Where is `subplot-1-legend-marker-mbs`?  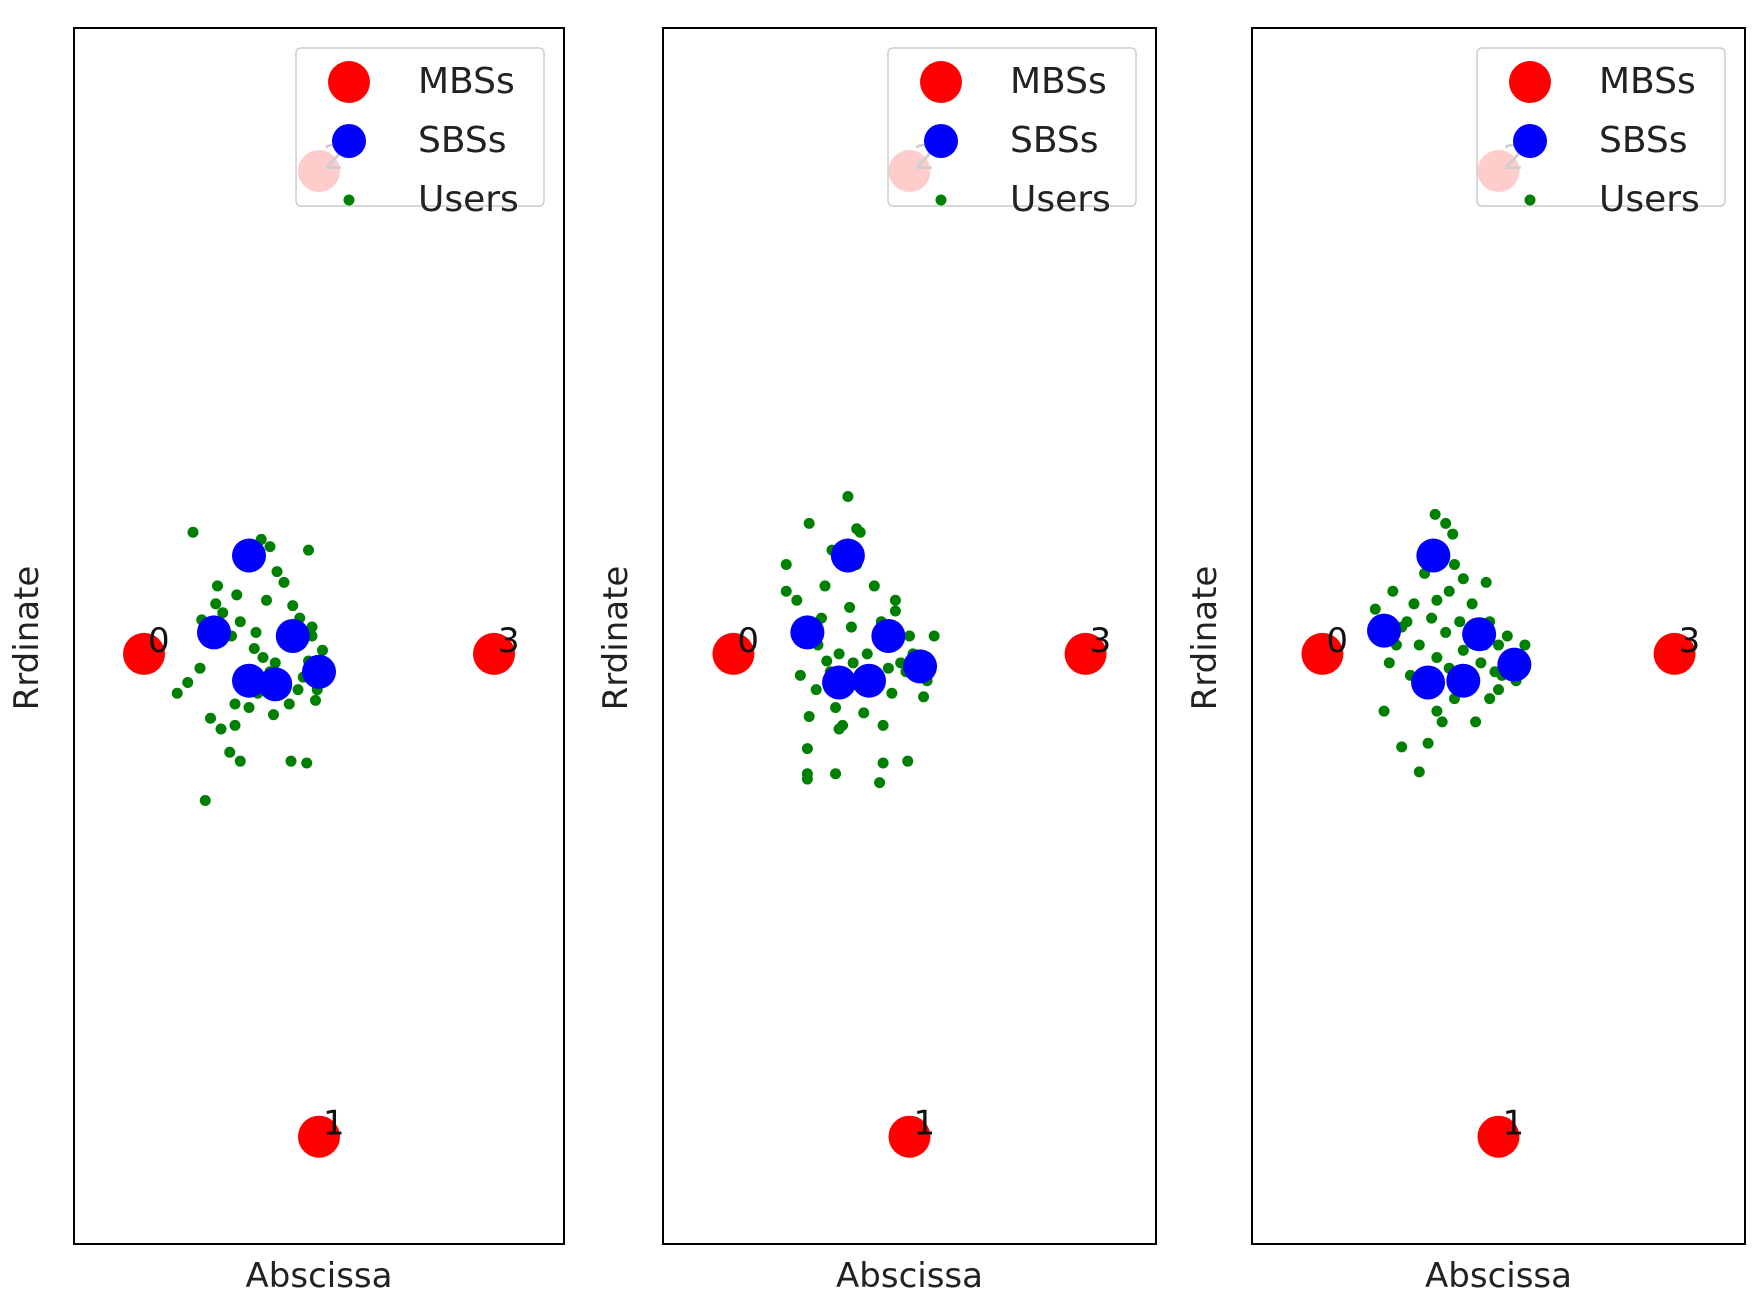
subplot-1-legend-marker-mbs is located at coordinates (349, 82).